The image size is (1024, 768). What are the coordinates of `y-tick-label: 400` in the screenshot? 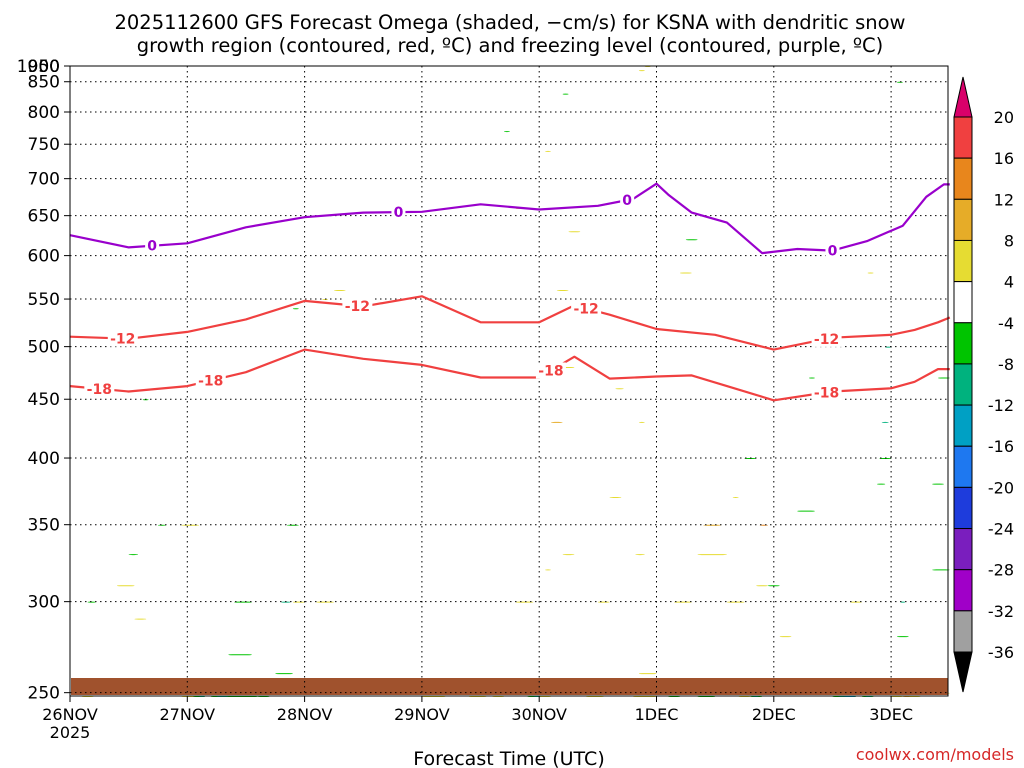 It's located at (44, 459).